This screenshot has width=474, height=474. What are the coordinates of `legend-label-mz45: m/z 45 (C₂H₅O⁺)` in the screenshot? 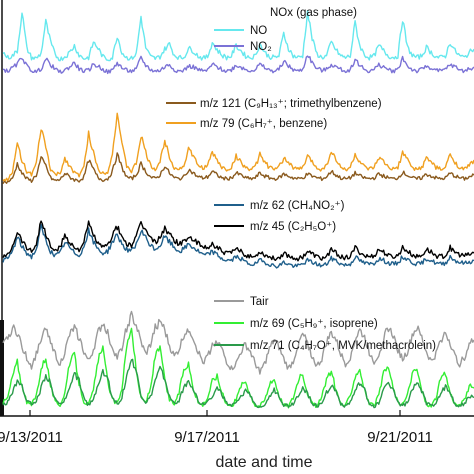 It's located at (293, 227).